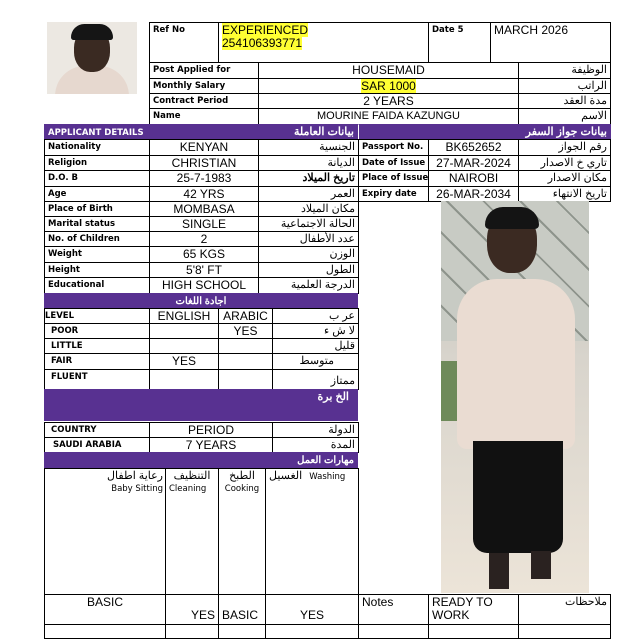  Describe the element at coordinates (204, 270) in the screenshot. I see `applicant-value: 5'8' FT` at that location.